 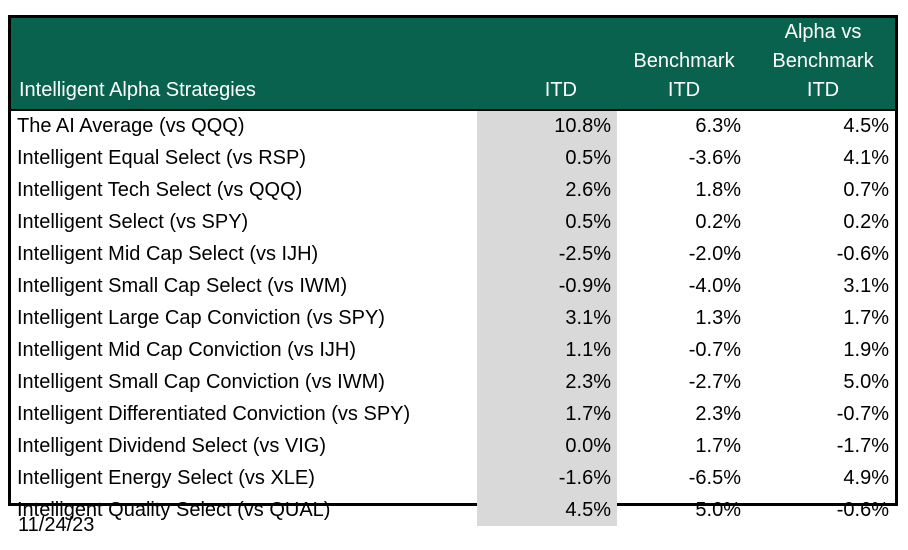 What do you see at coordinates (862, 445) in the screenshot?
I see `alpha-itd-value-cell: -1.7%` at bounding box center [862, 445].